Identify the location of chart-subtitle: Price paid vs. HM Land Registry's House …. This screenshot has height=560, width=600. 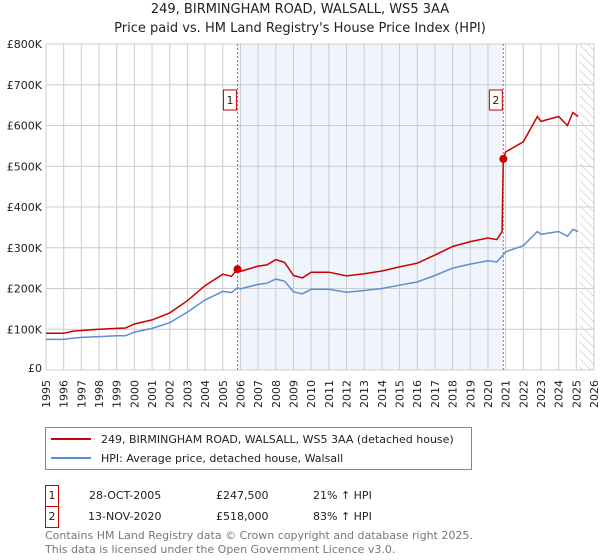
(300, 28).